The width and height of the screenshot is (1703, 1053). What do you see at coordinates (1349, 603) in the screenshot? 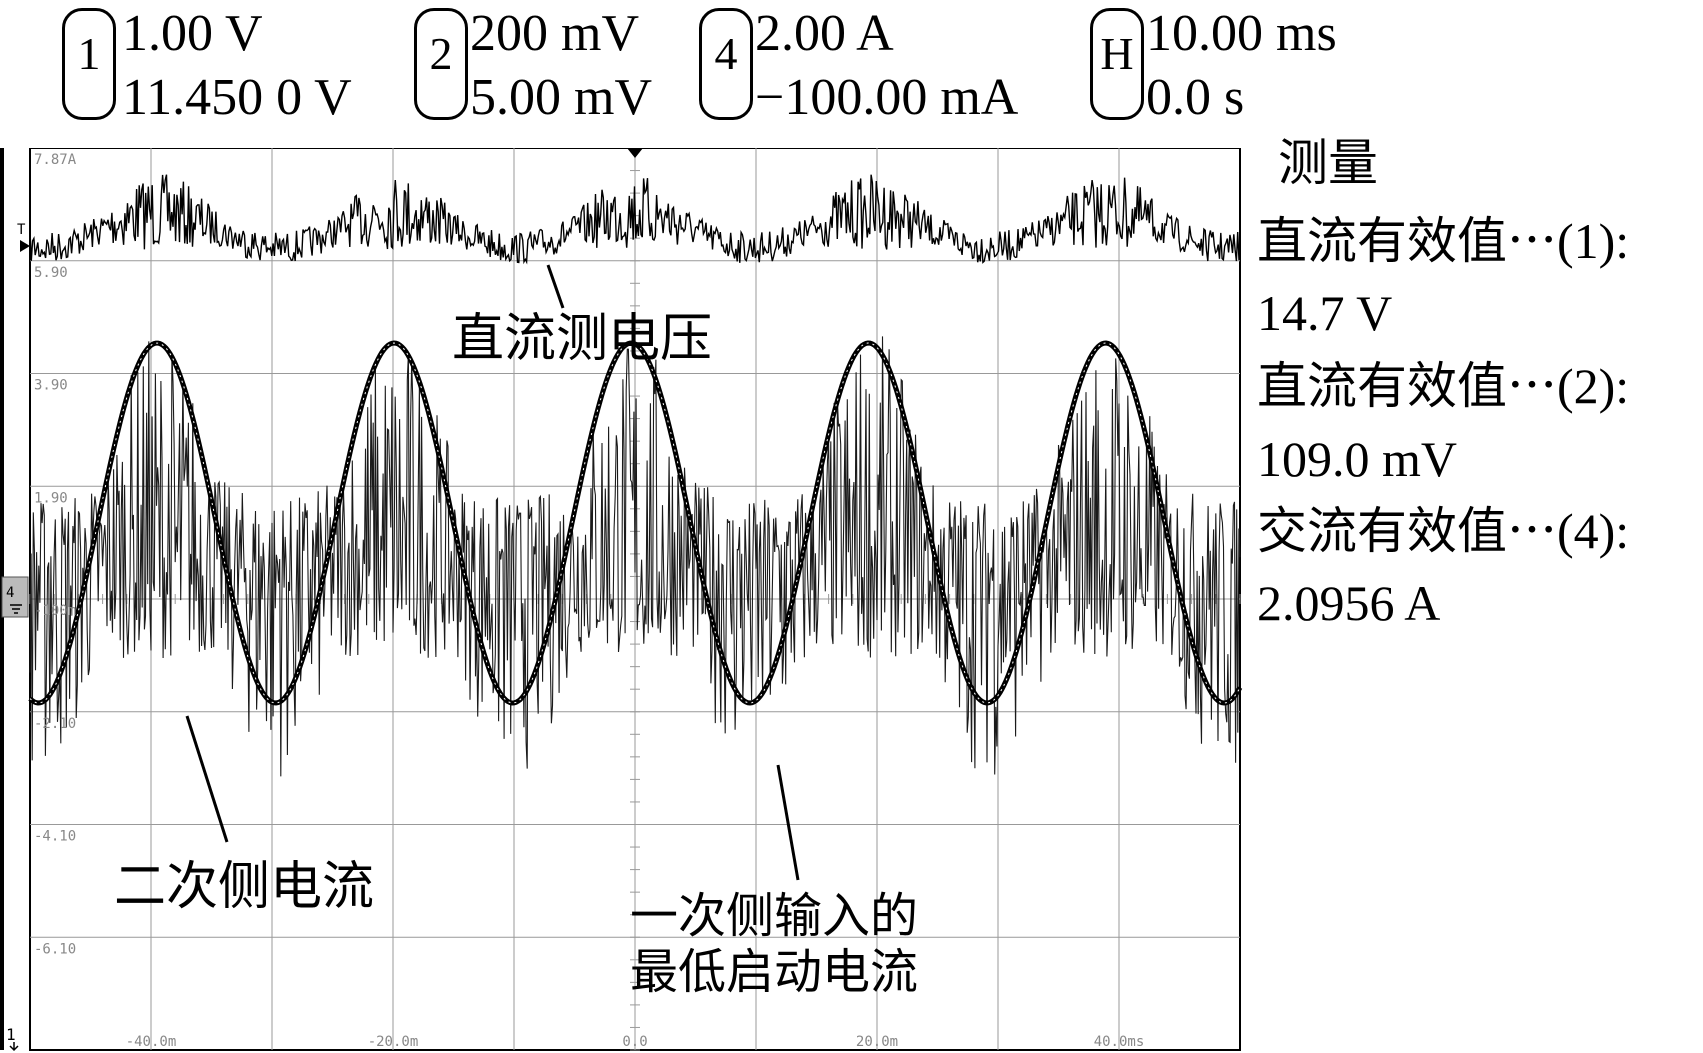
I see `measurement-3-value: 2.0956 A` at bounding box center [1349, 603].